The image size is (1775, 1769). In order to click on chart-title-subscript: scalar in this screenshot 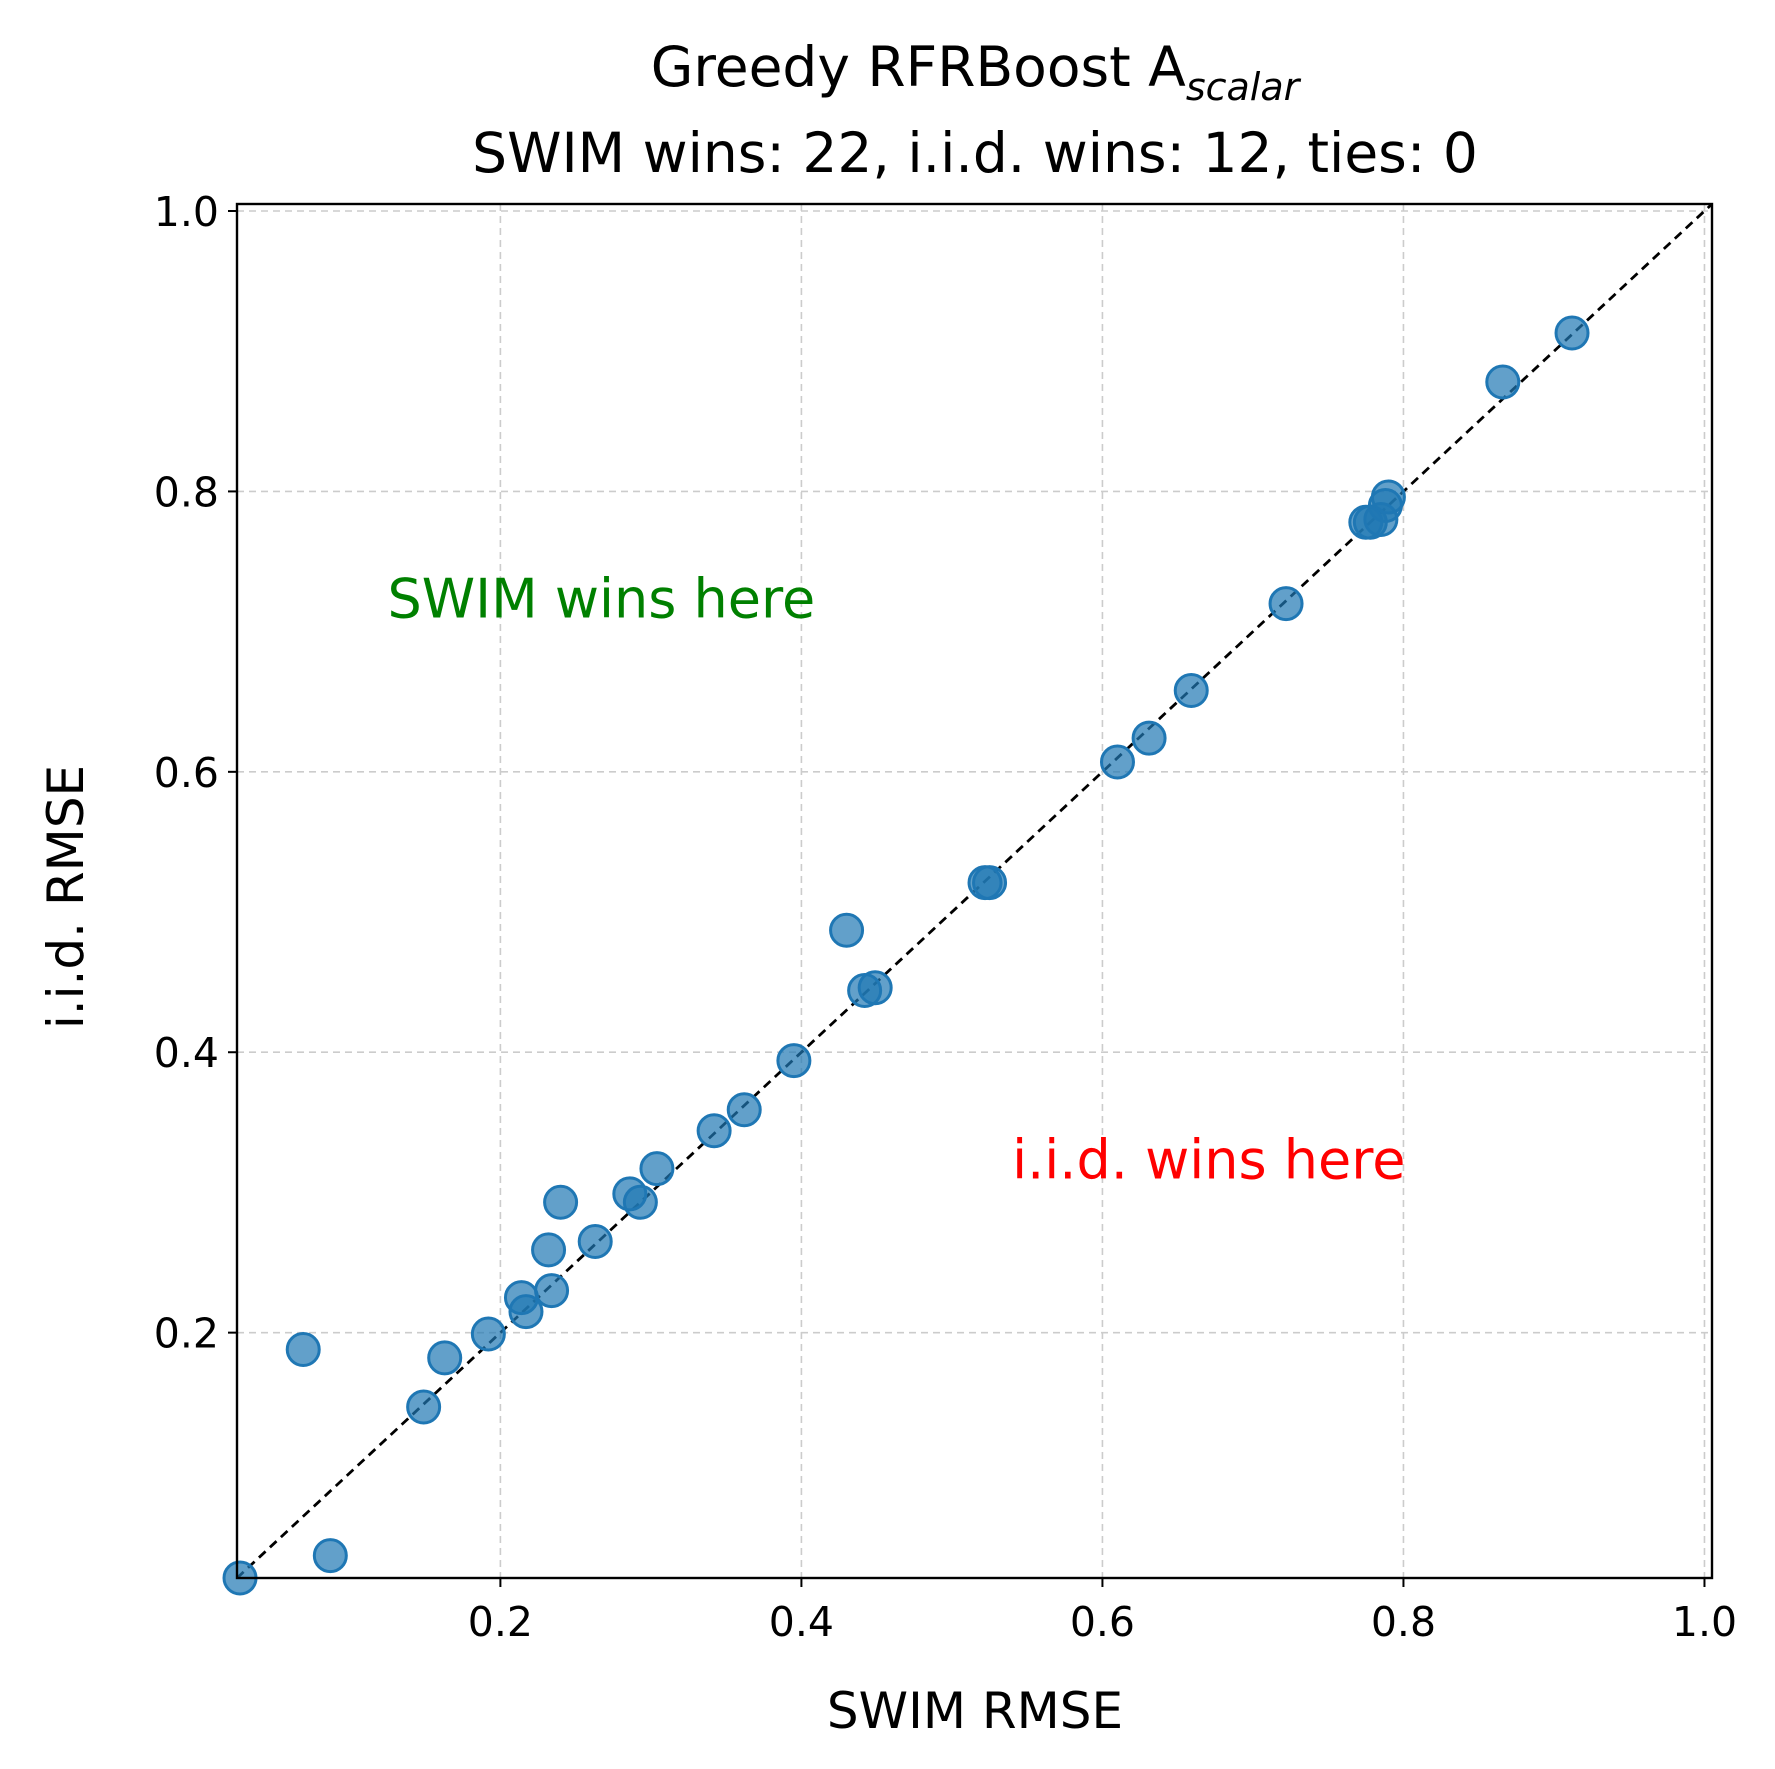, I will do `click(1244, 87)`.